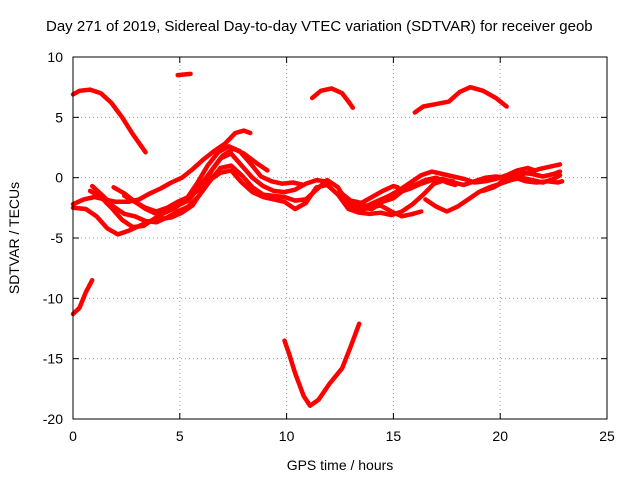 This screenshot has width=640, height=480. What do you see at coordinates (53, 298) in the screenshot?
I see `y-tick-label: -10` at bounding box center [53, 298].